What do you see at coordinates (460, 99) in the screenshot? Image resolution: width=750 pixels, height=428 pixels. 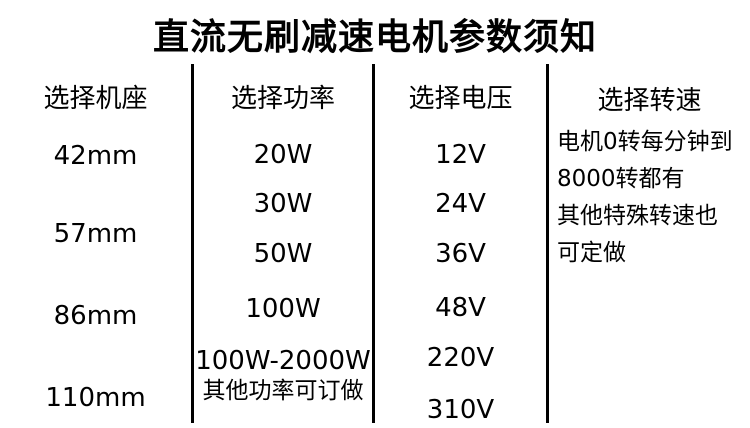 I see `column-header-voltage: 选择电压` at bounding box center [460, 99].